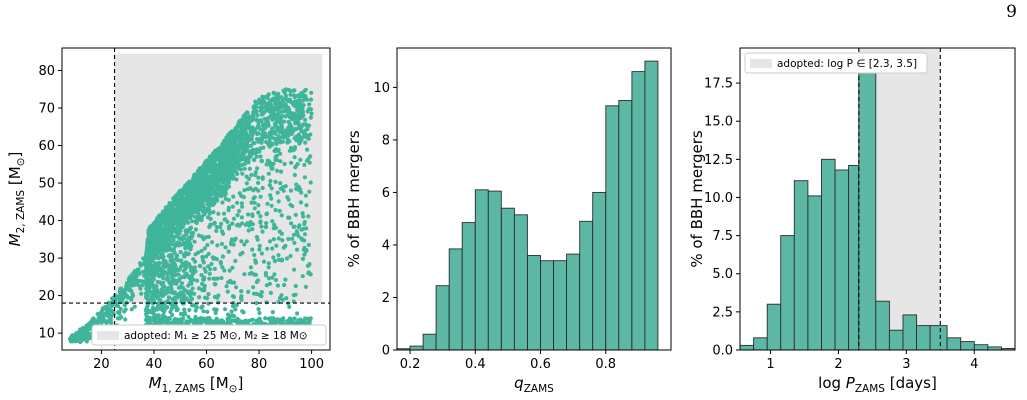 Image resolution: width=1027 pixels, height=400 pixels. What do you see at coordinates (108, 335) in the screenshot?
I see `legend-swatch` at bounding box center [108, 335].